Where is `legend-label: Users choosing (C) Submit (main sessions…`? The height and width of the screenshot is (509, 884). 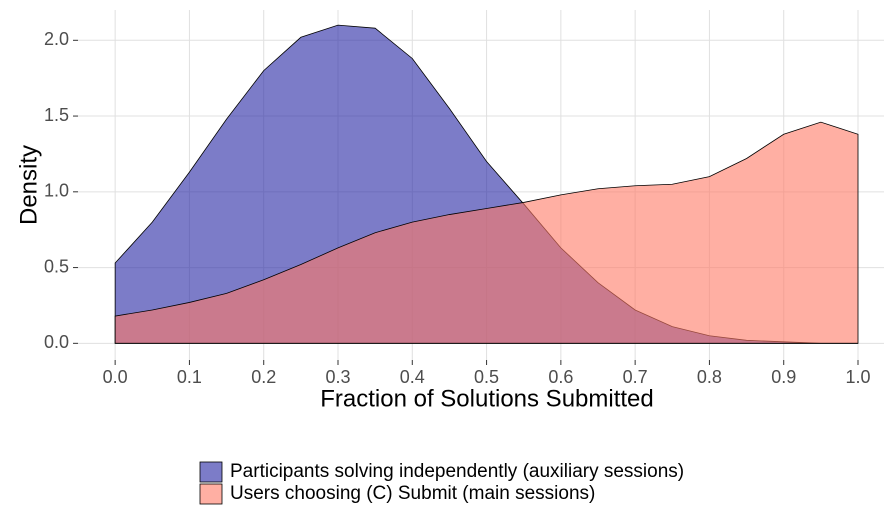
legend-label: Users choosing (C) Submit (main sessions… is located at coordinates (412, 493).